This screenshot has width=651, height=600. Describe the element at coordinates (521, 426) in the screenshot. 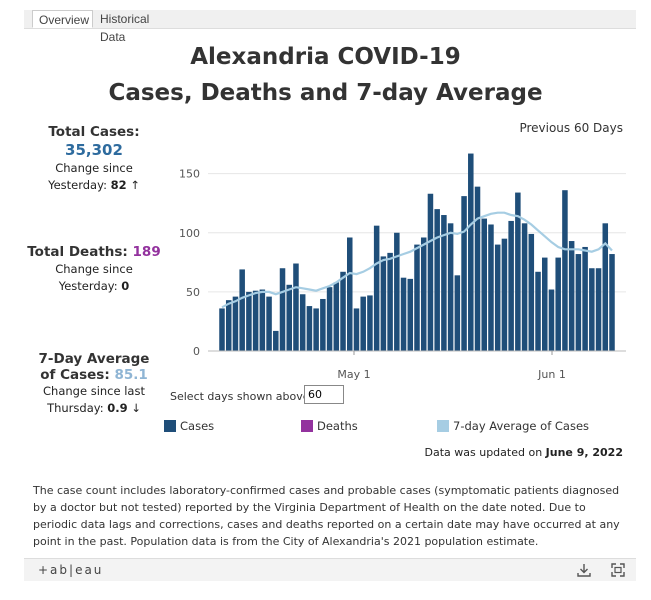

I see `legend-average-label: 7-day Average of Cases` at that location.